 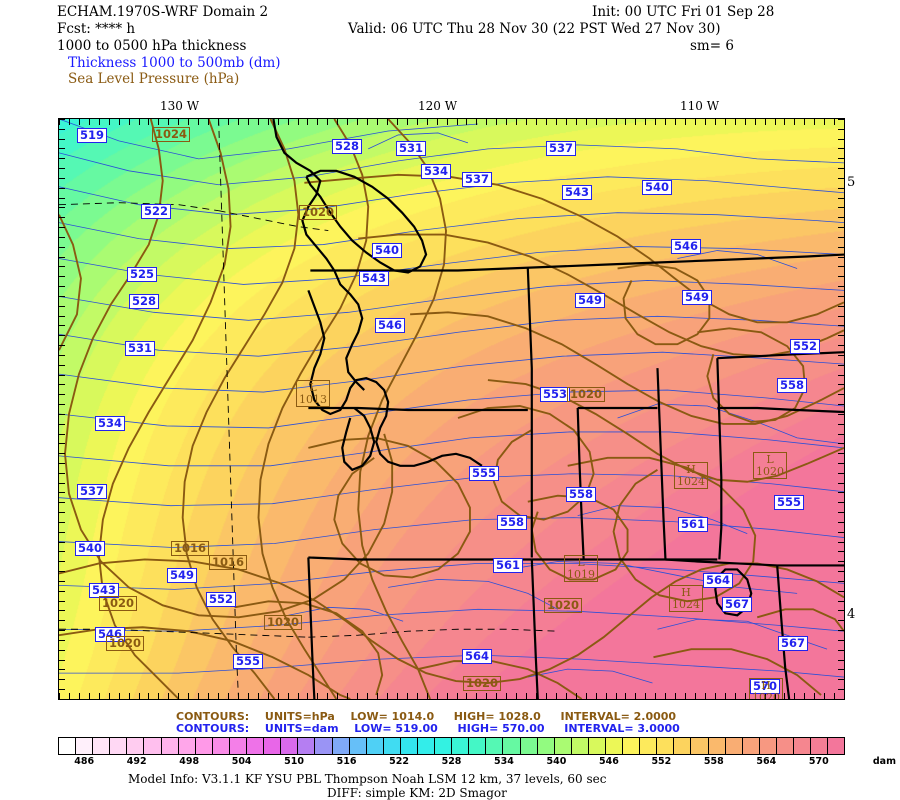 I want to click on thickness-contour-label: 561, so click(x=508, y=565).